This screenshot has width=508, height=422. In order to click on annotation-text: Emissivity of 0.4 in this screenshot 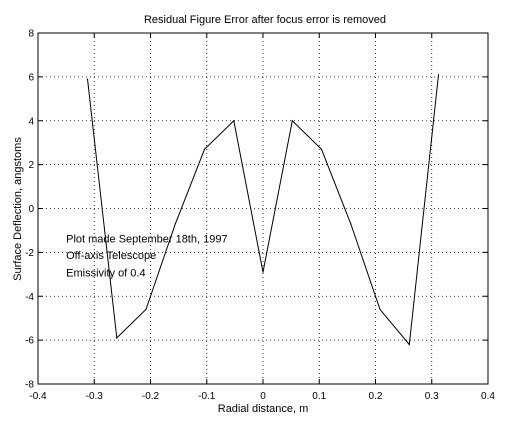, I will do `click(105, 274)`.